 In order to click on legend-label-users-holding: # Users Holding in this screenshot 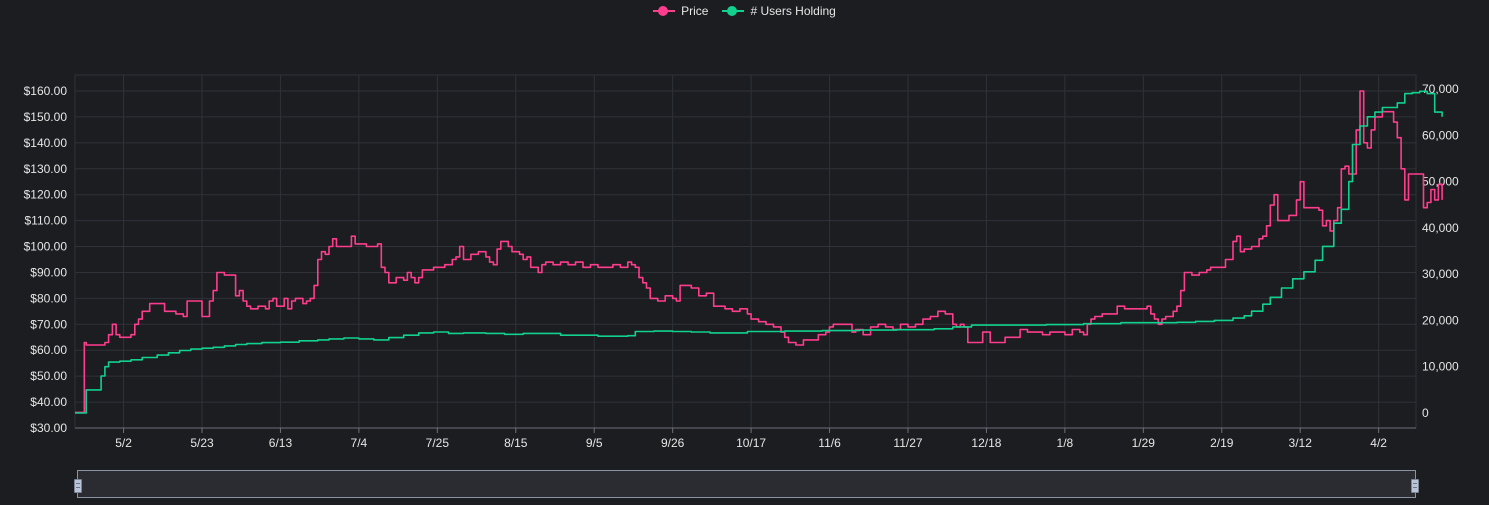, I will do `click(793, 11)`.